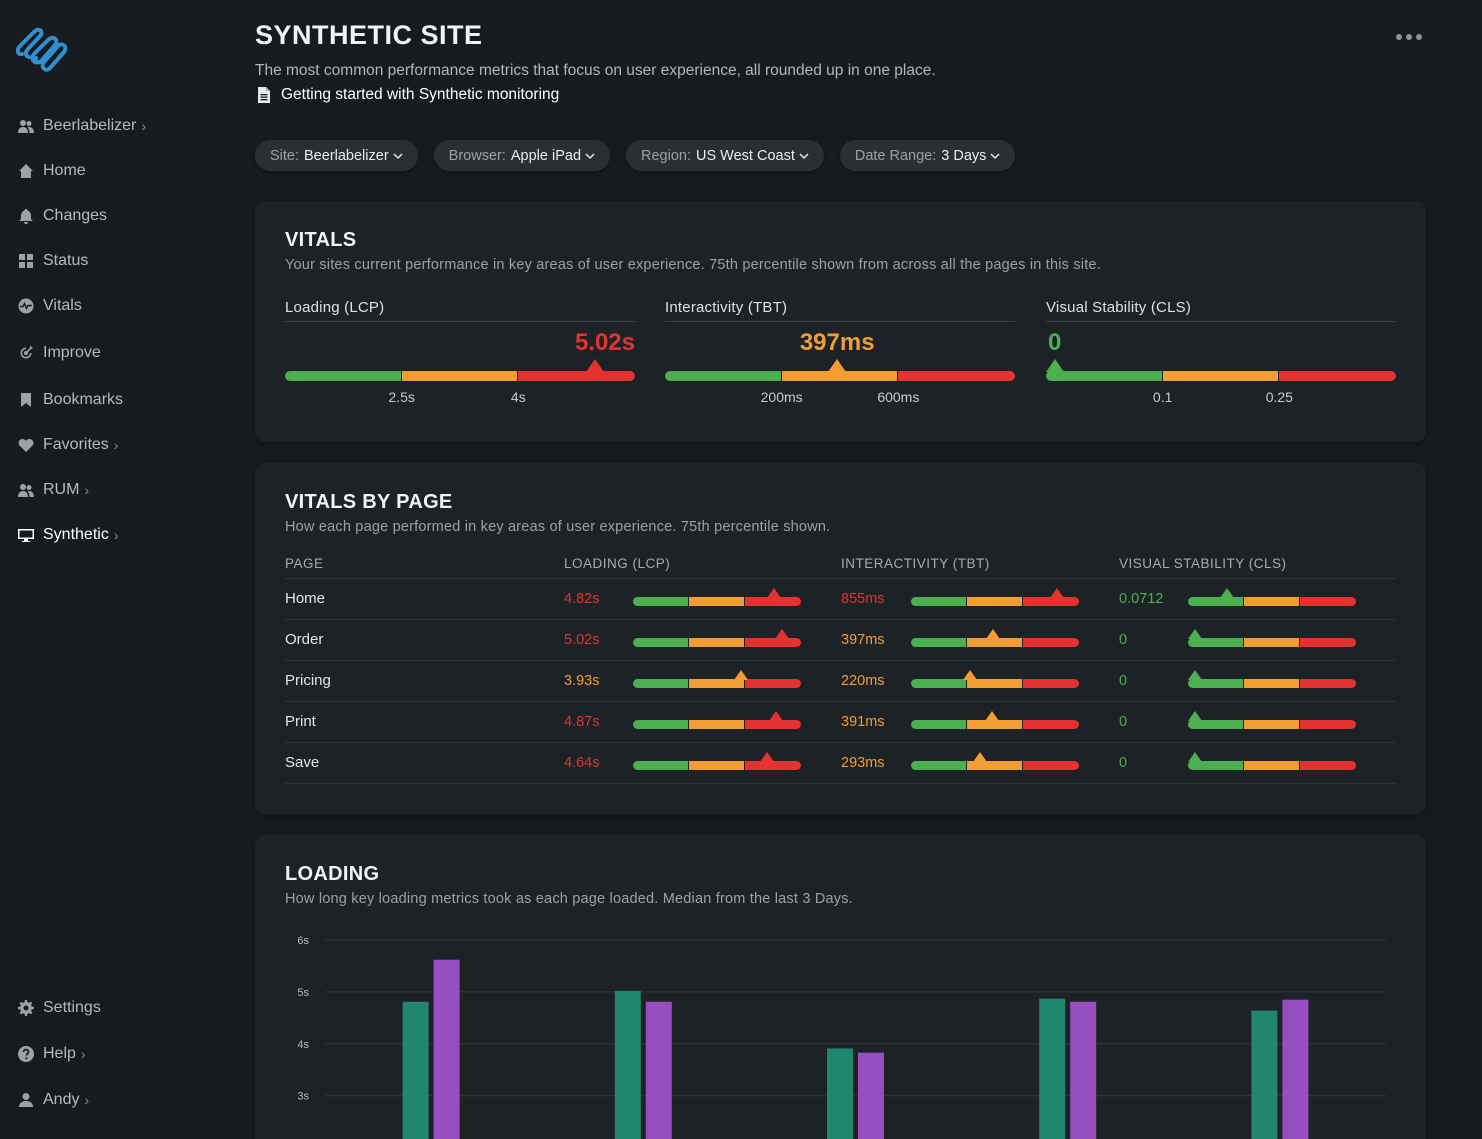 This screenshot has height=1139, width=1482. Describe the element at coordinates (70, 400) in the screenshot. I see `sidebar-item-bookmarks: Bookmarks` at that location.